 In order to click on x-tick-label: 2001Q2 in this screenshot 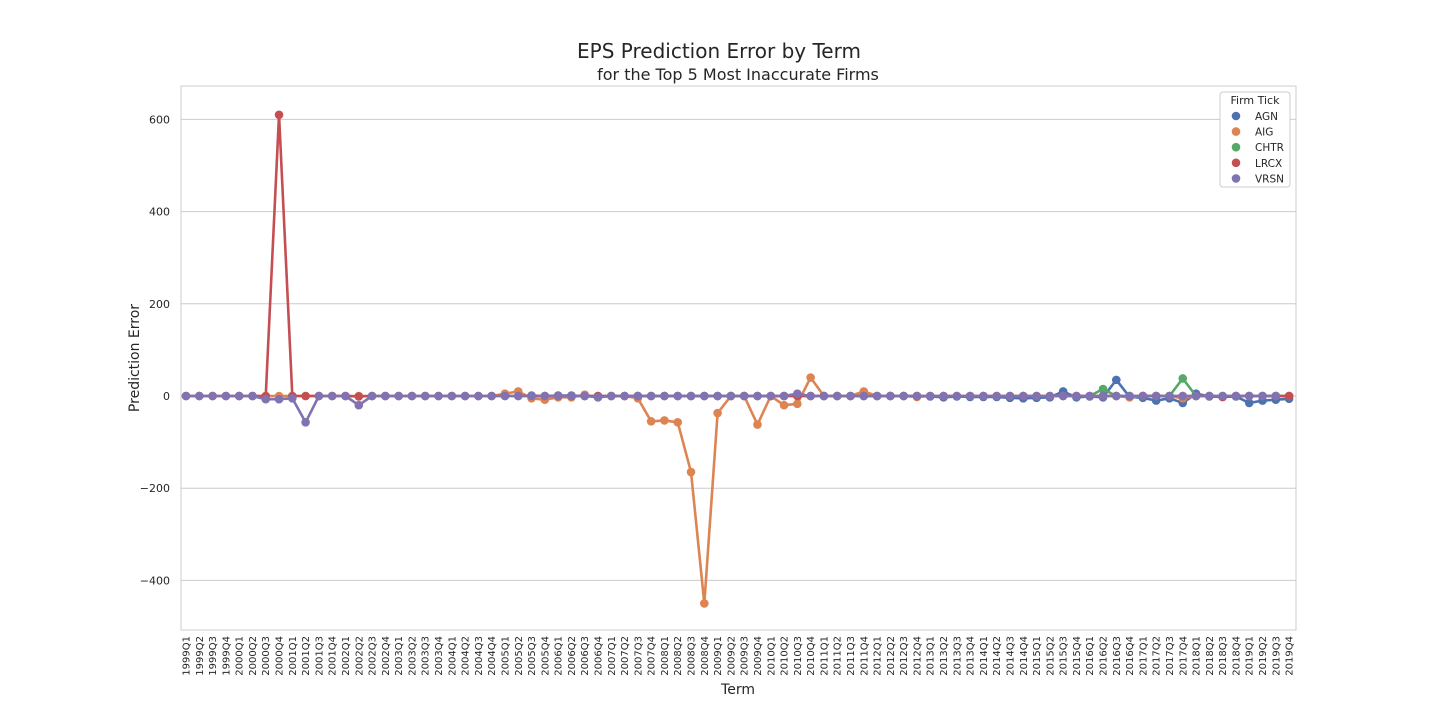, I will do `click(306, 656)`.